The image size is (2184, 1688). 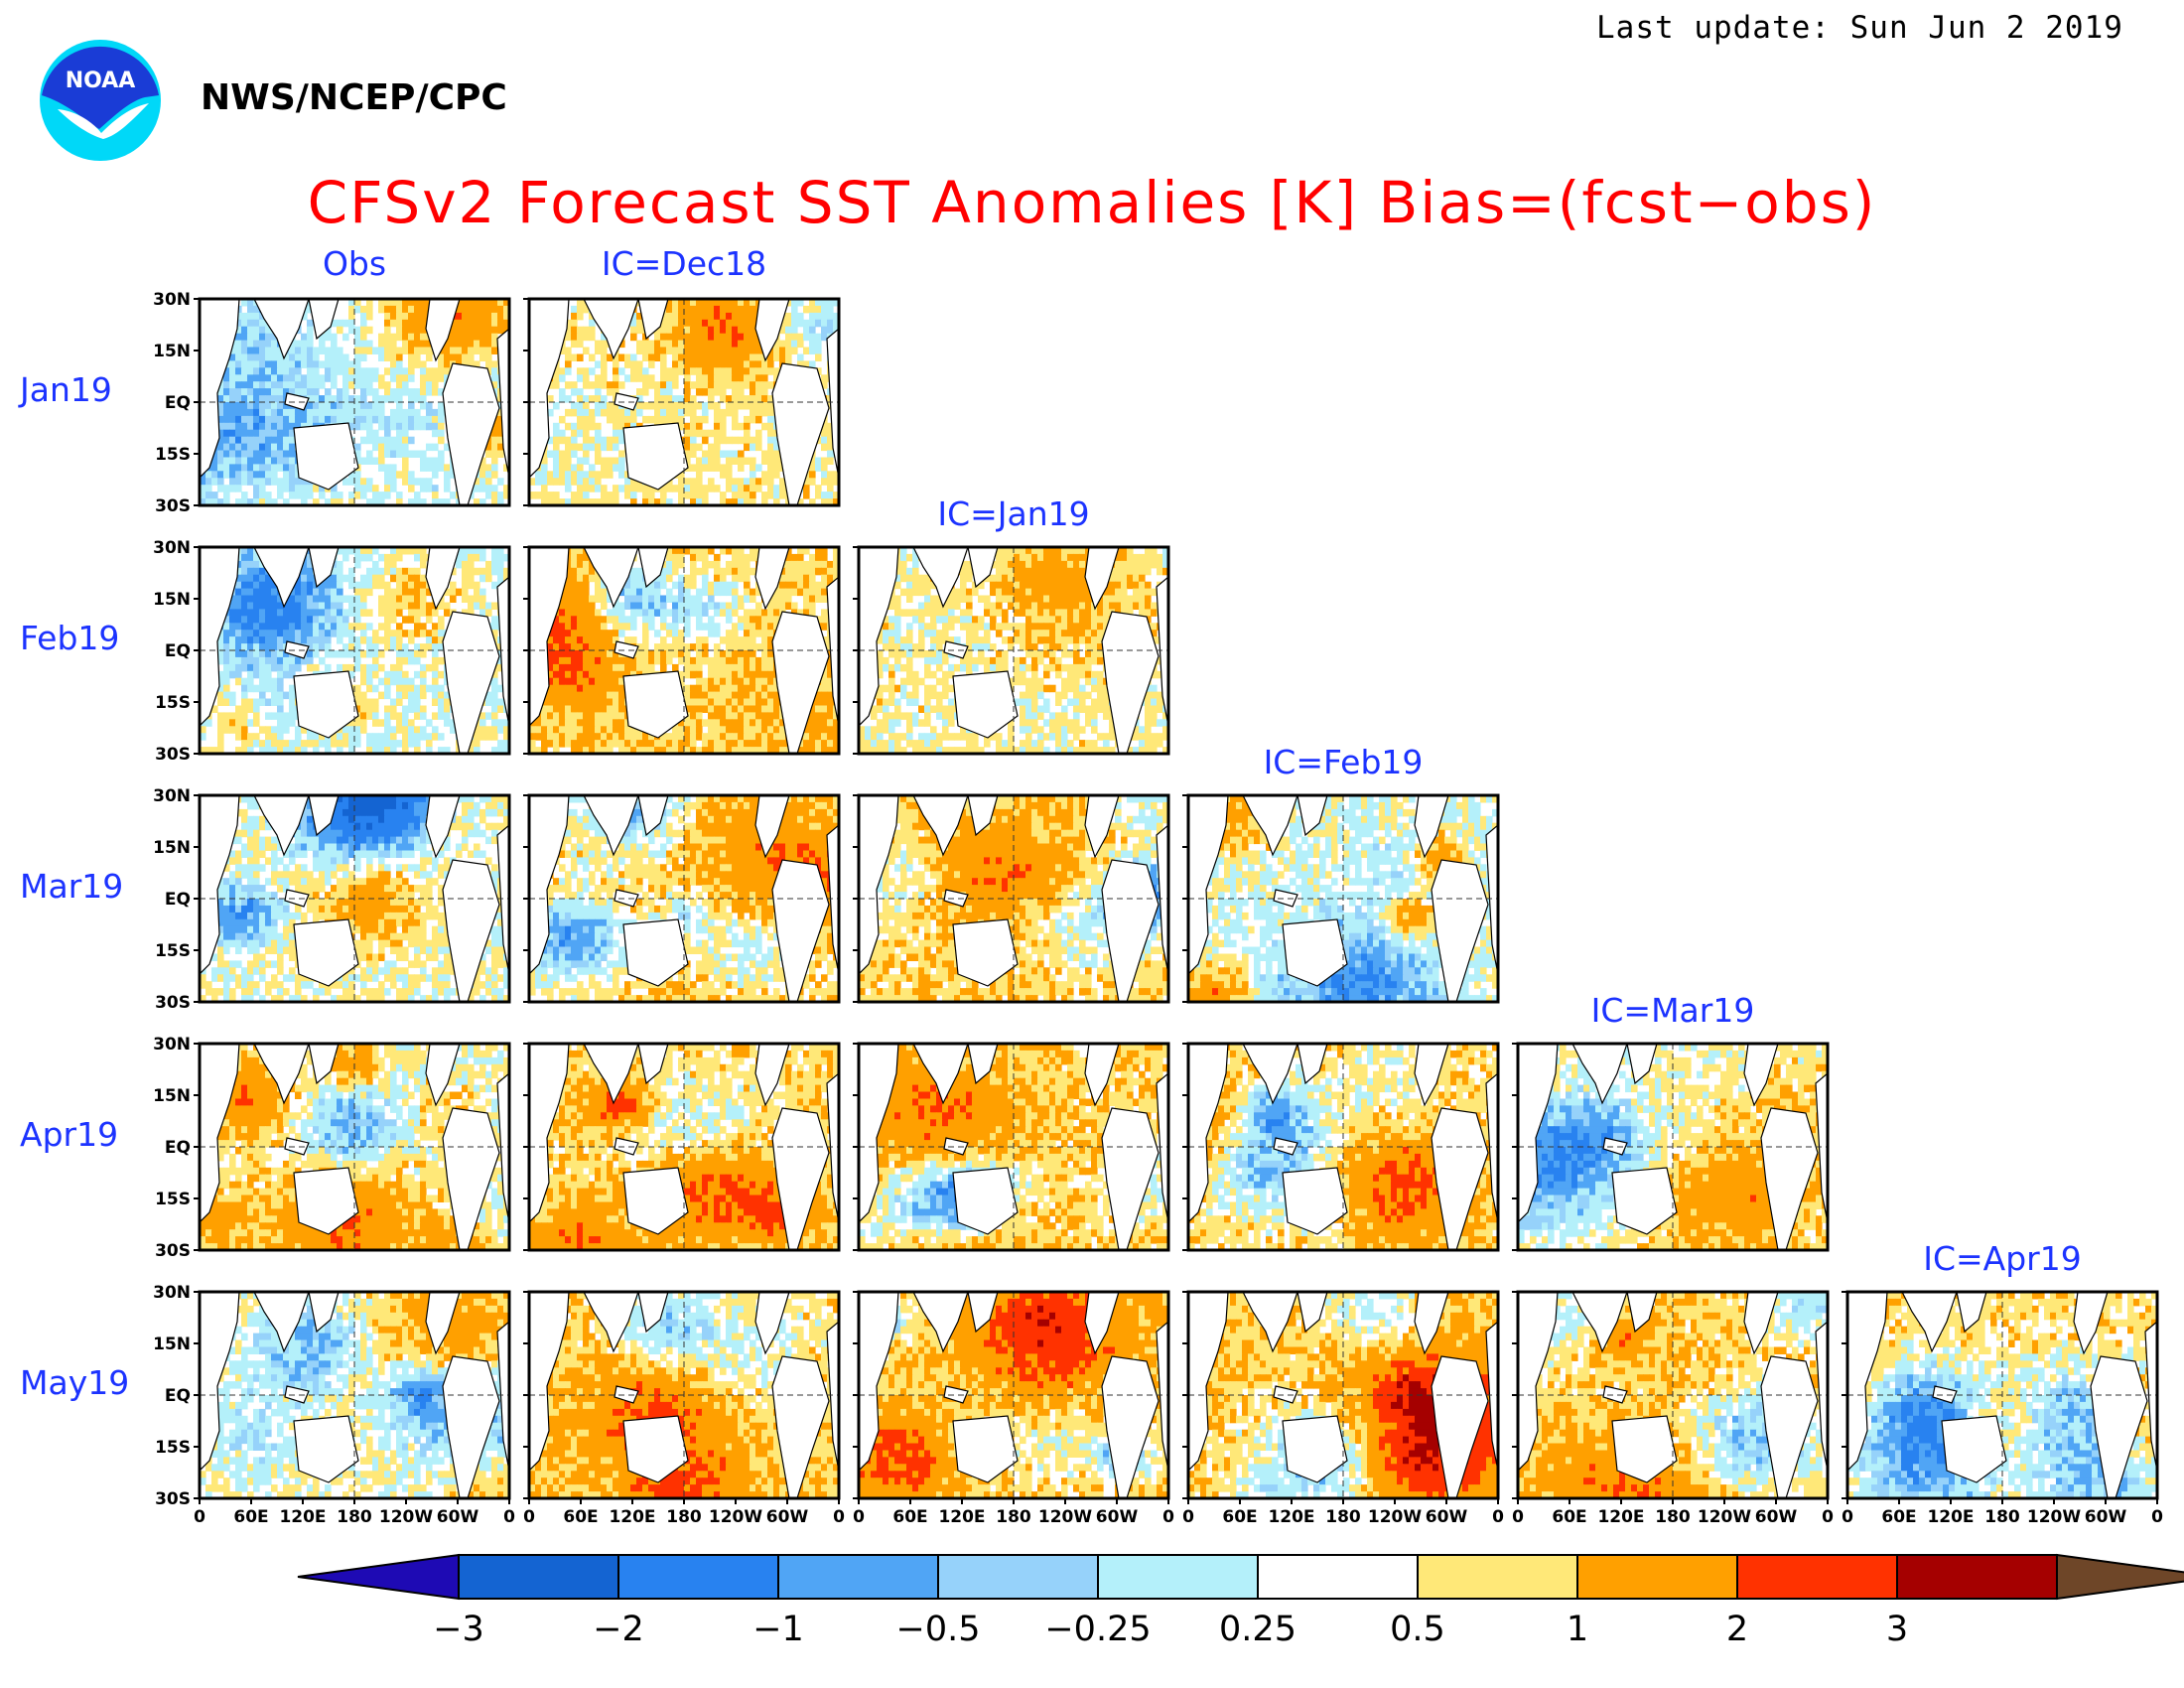 I want to click on colorbar-tick-label: −0.25, so click(x=1097, y=1629).